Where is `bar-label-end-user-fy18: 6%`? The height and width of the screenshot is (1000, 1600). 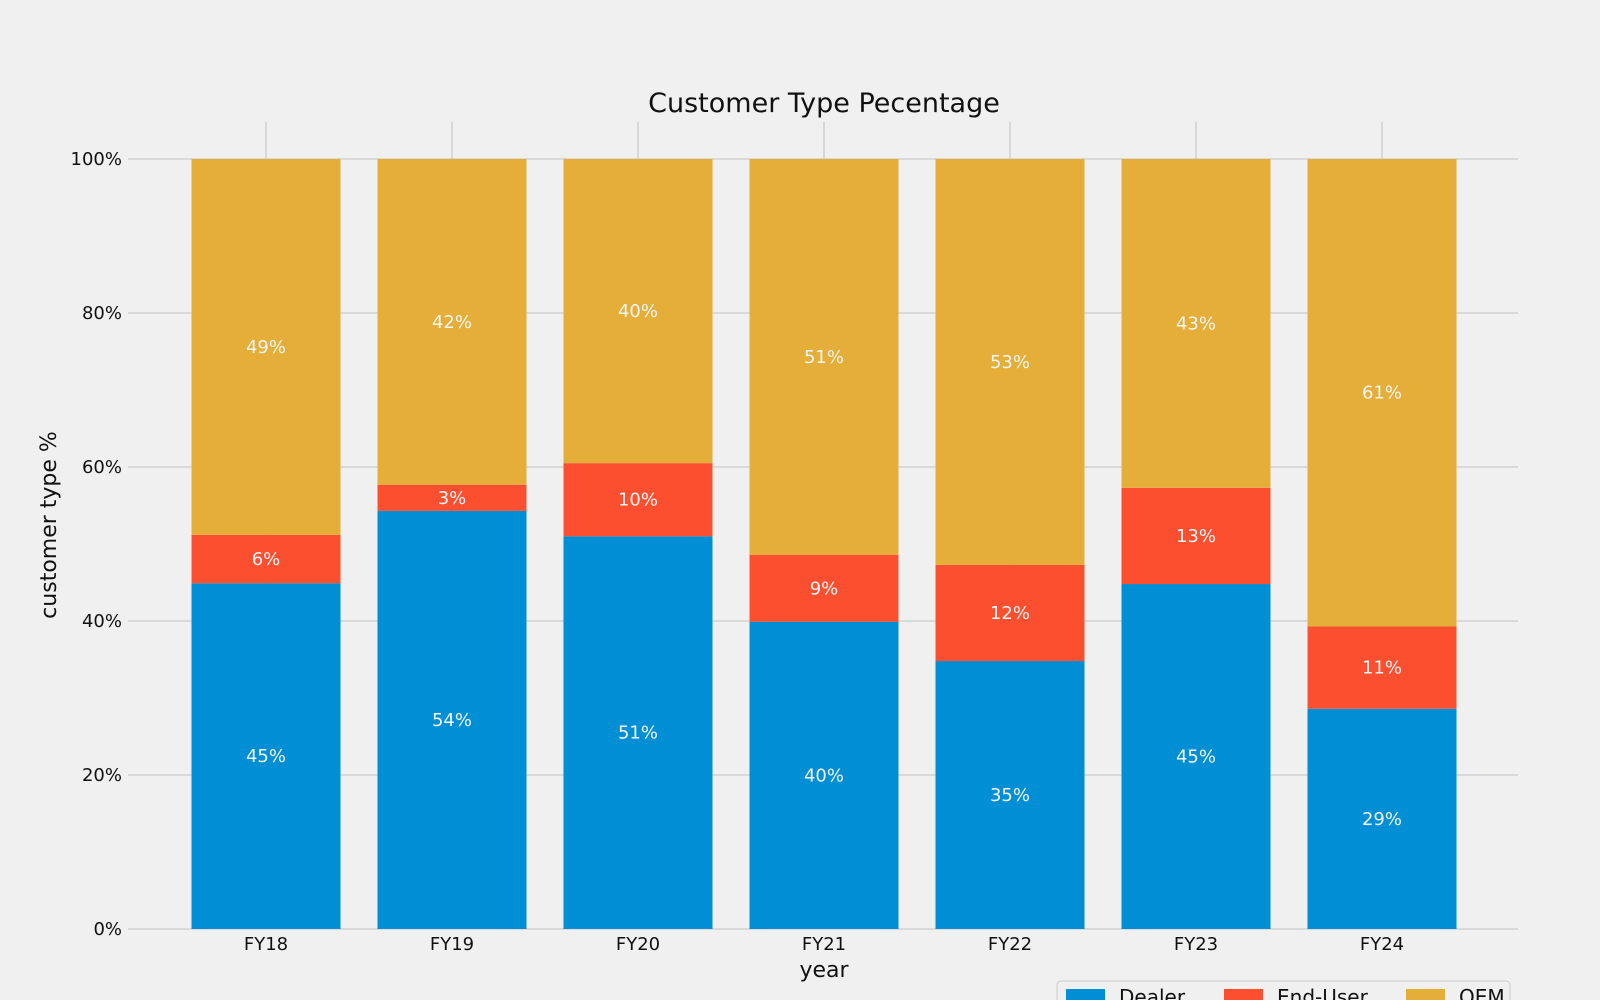
bar-label-end-user-fy18: 6% is located at coordinates (266, 559).